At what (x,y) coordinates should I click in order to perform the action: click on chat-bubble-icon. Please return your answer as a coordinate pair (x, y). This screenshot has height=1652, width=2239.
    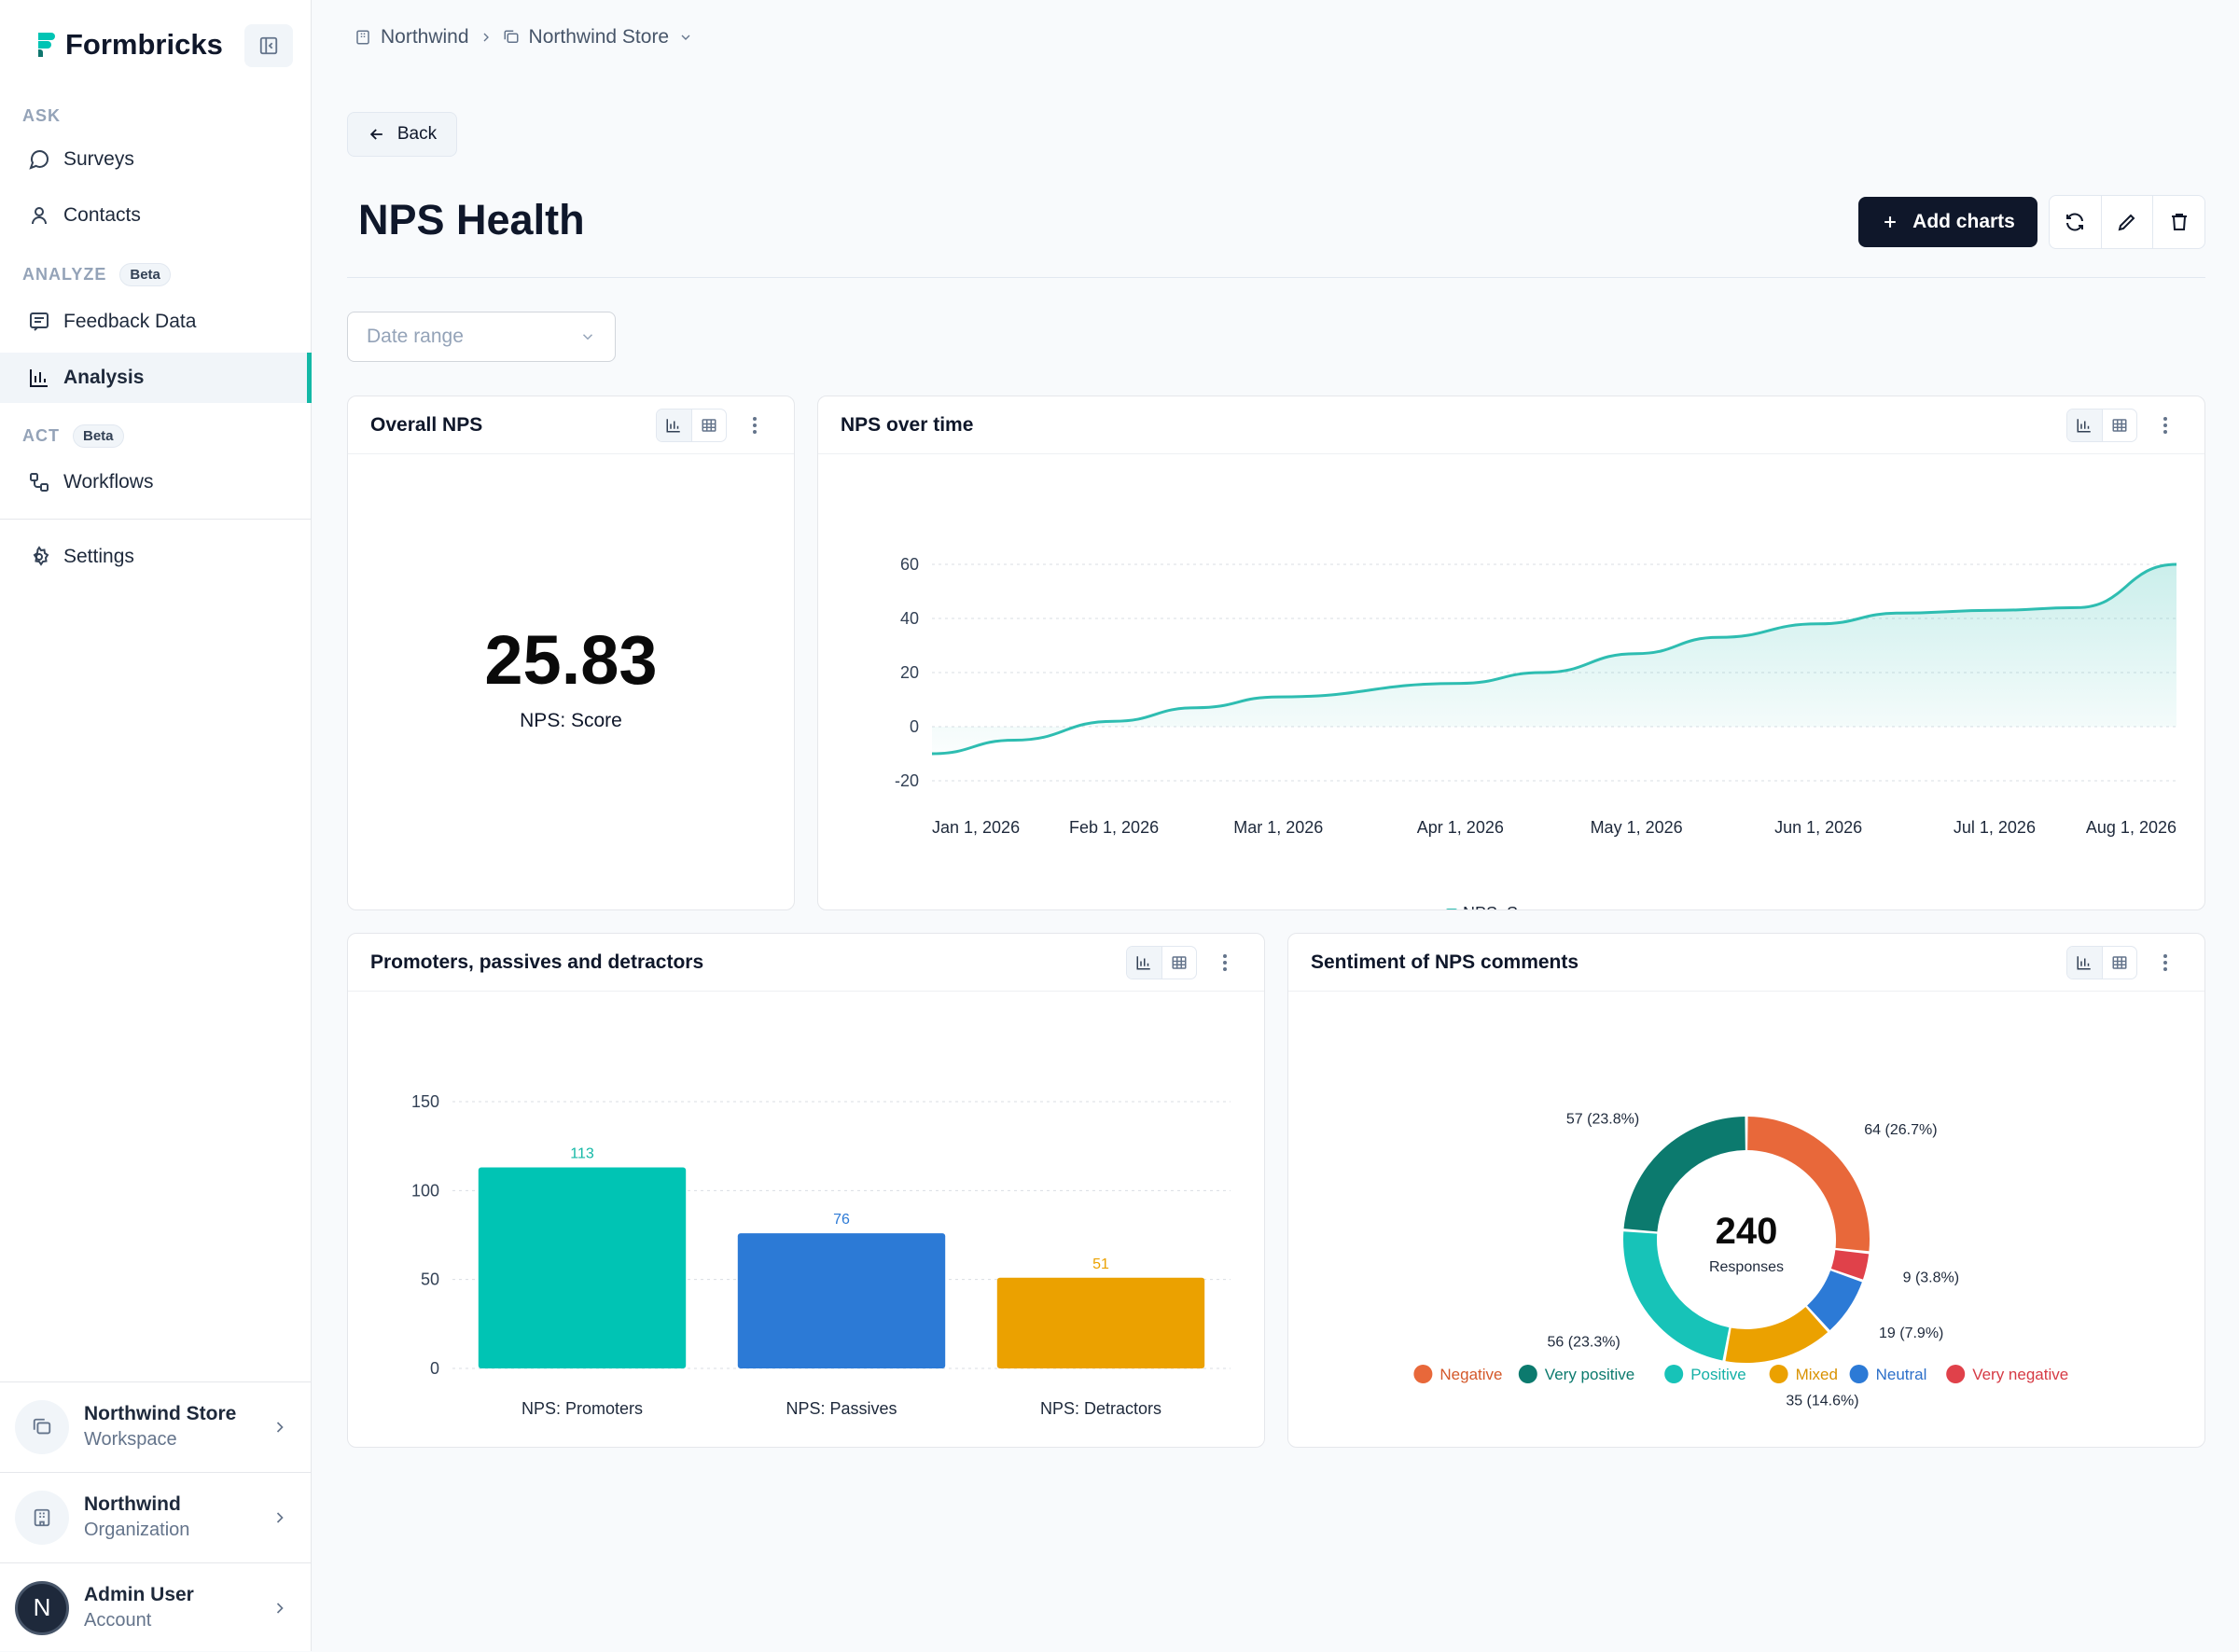
    Looking at the image, I should click on (39, 160).